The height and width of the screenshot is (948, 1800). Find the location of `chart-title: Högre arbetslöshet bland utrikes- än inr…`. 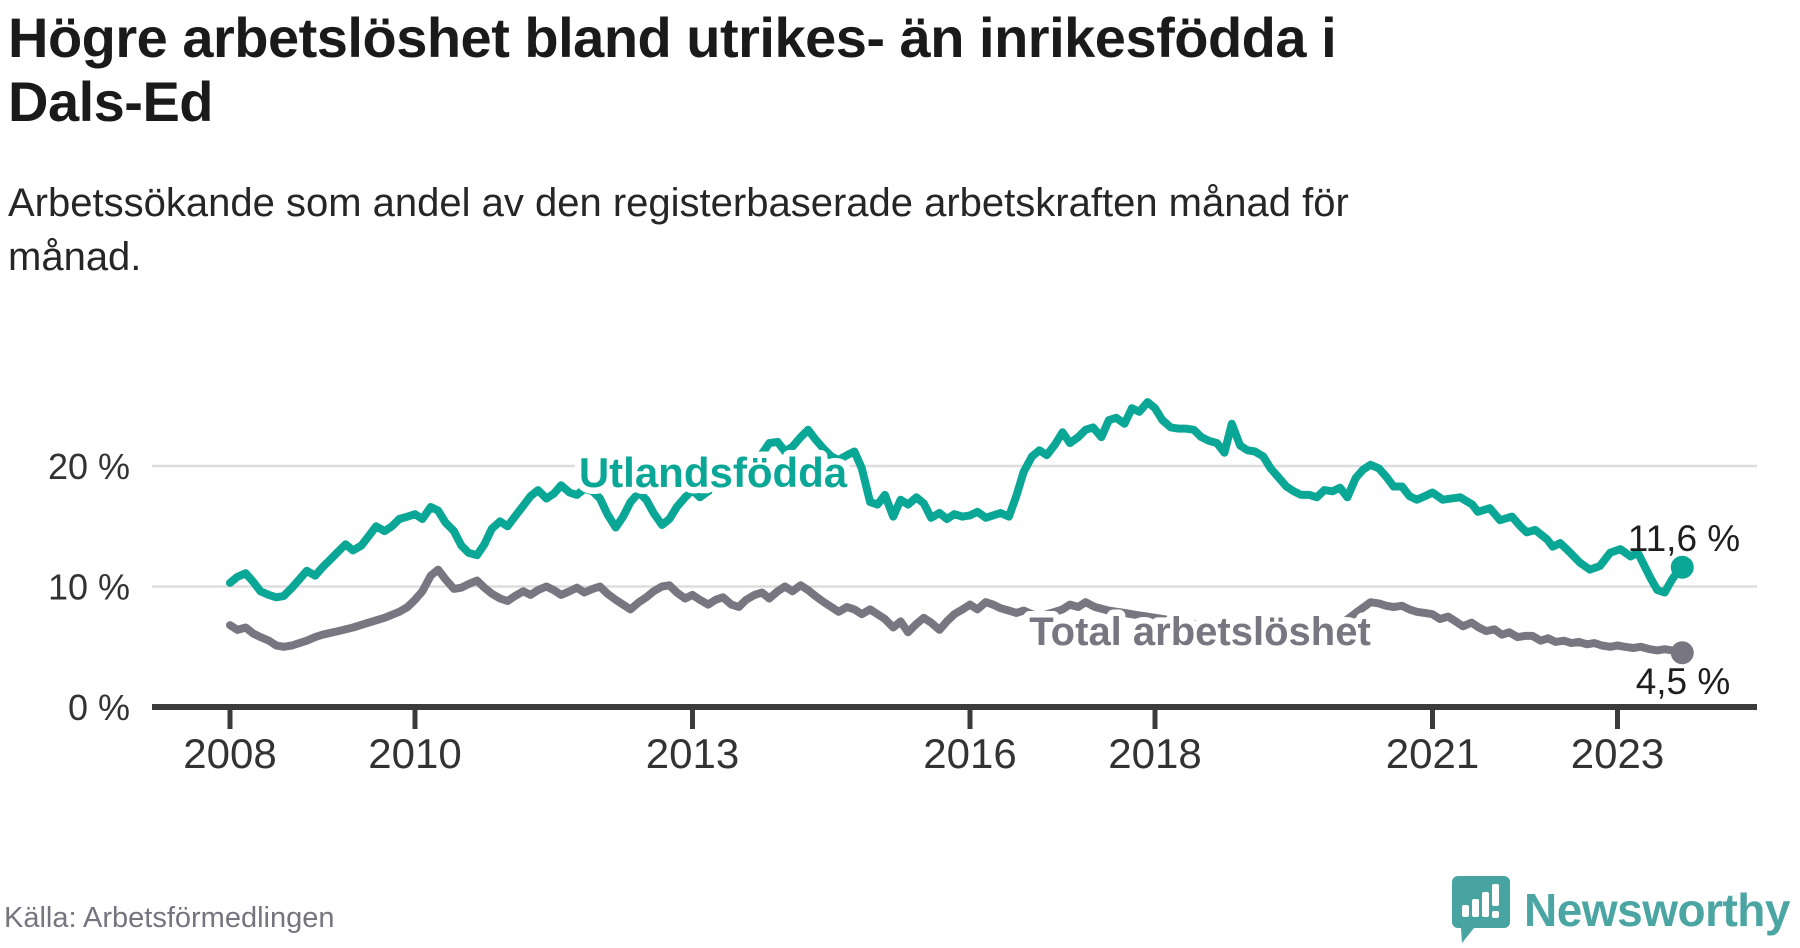

chart-title: Högre arbetslöshet bland utrikes- än inr… is located at coordinates (898, 70).